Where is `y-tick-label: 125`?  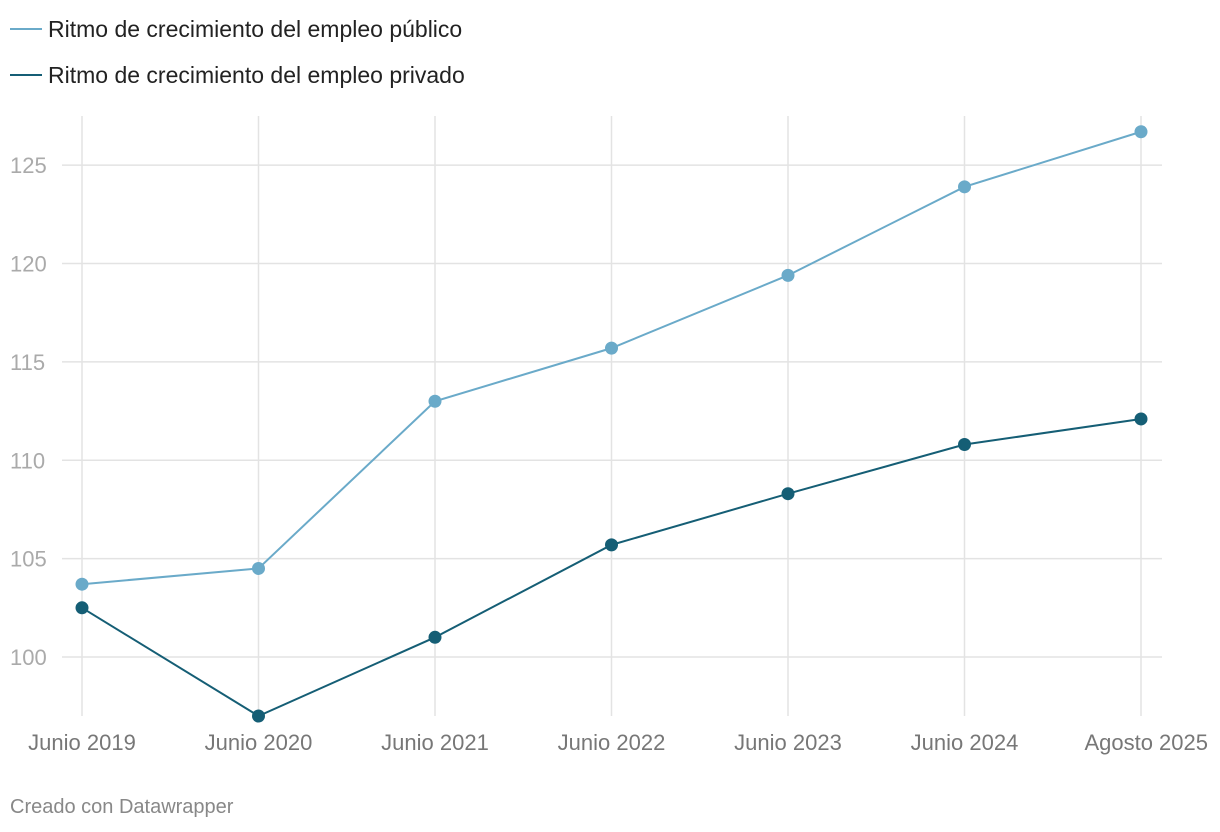 y-tick-label: 125 is located at coordinates (28, 165).